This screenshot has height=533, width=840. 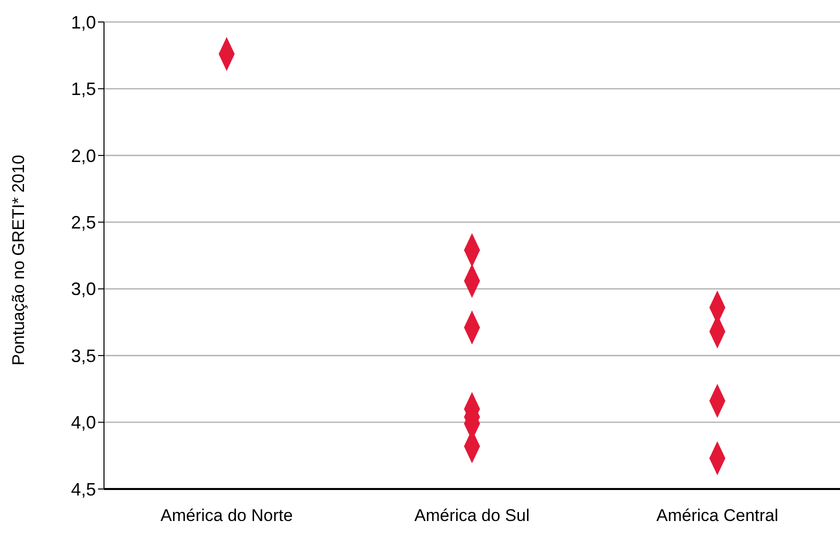 I want to click on y-axis-title: Pontuação no GRETI* 2010, so click(x=18, y=260).